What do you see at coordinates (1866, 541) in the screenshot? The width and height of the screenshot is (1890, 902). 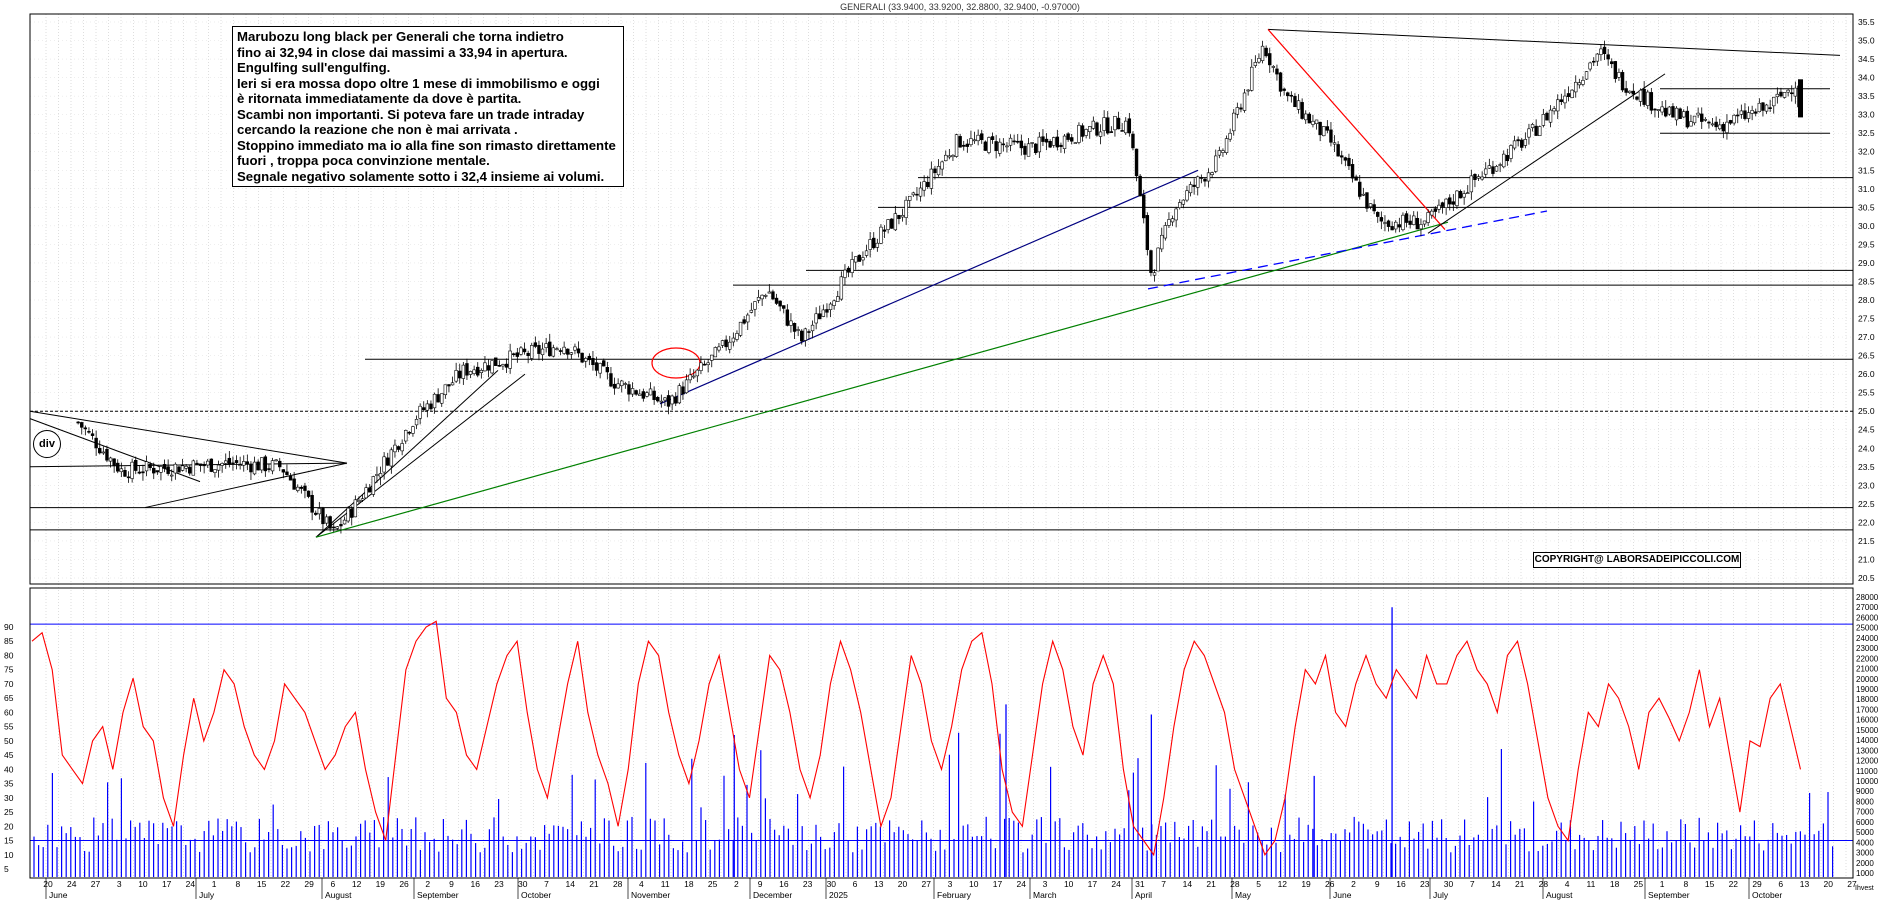 I see `price-tick-label: 21.5` at bounding box center [1866, 541].